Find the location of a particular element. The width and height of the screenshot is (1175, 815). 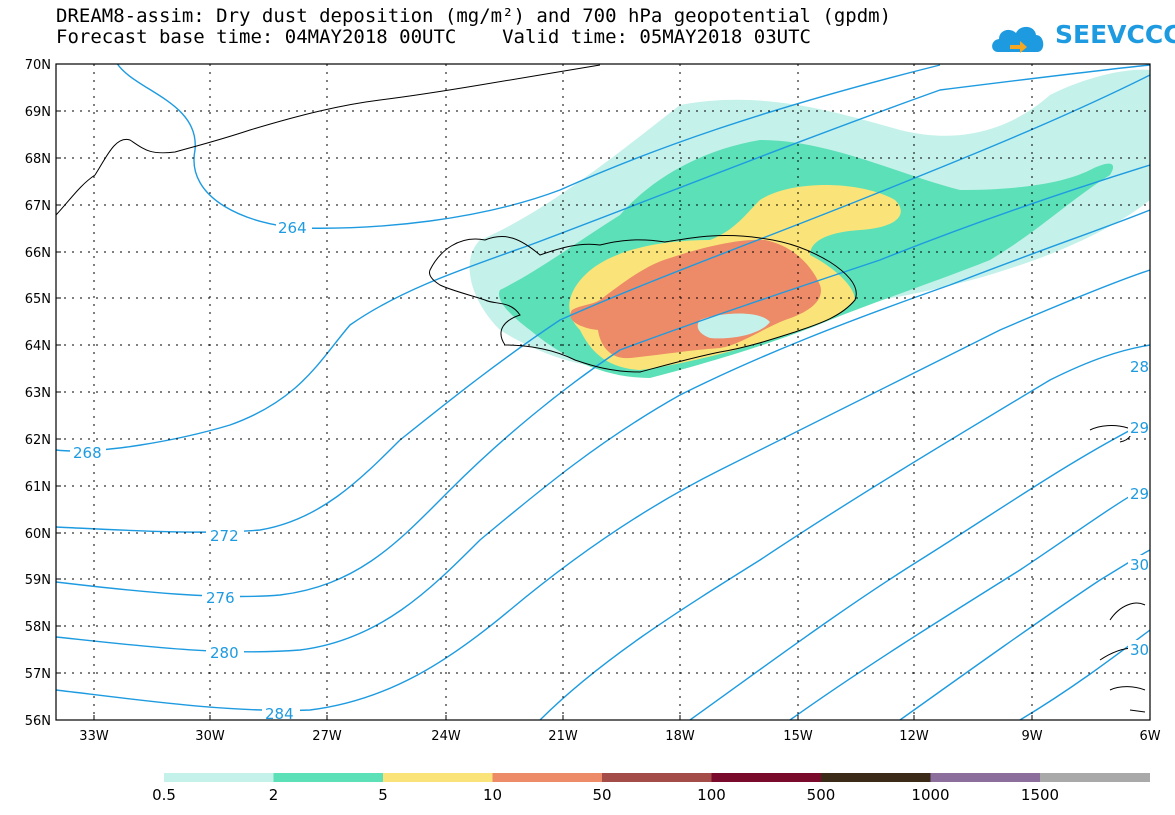

contour-label: 280 is located at coordinates (224, 653).